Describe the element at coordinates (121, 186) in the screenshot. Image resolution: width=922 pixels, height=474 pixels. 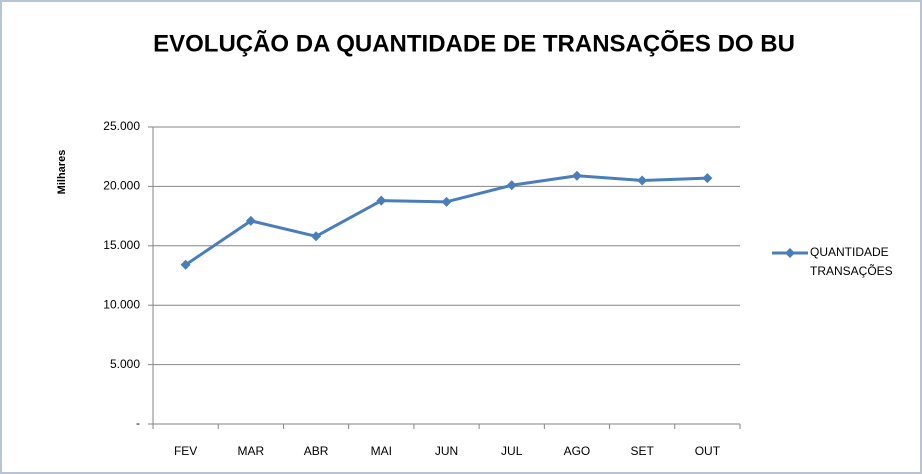
I see `y-tick-label: 20.000` at that location.